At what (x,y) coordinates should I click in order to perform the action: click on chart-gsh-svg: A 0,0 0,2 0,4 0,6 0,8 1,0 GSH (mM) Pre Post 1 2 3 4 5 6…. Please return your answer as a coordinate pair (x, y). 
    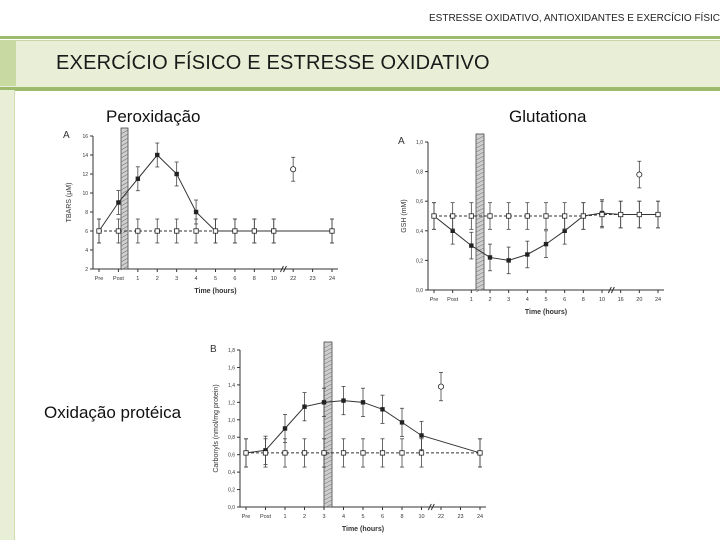
    Looking at the image, I should click on (531, 224).